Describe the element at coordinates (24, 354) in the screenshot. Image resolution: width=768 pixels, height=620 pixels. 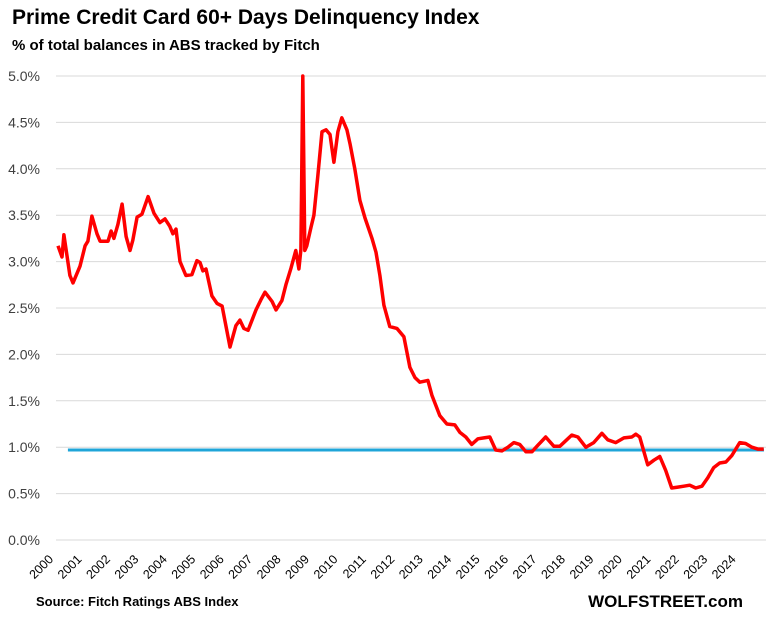
I see `y-tick-label: 2.0%` at that location.